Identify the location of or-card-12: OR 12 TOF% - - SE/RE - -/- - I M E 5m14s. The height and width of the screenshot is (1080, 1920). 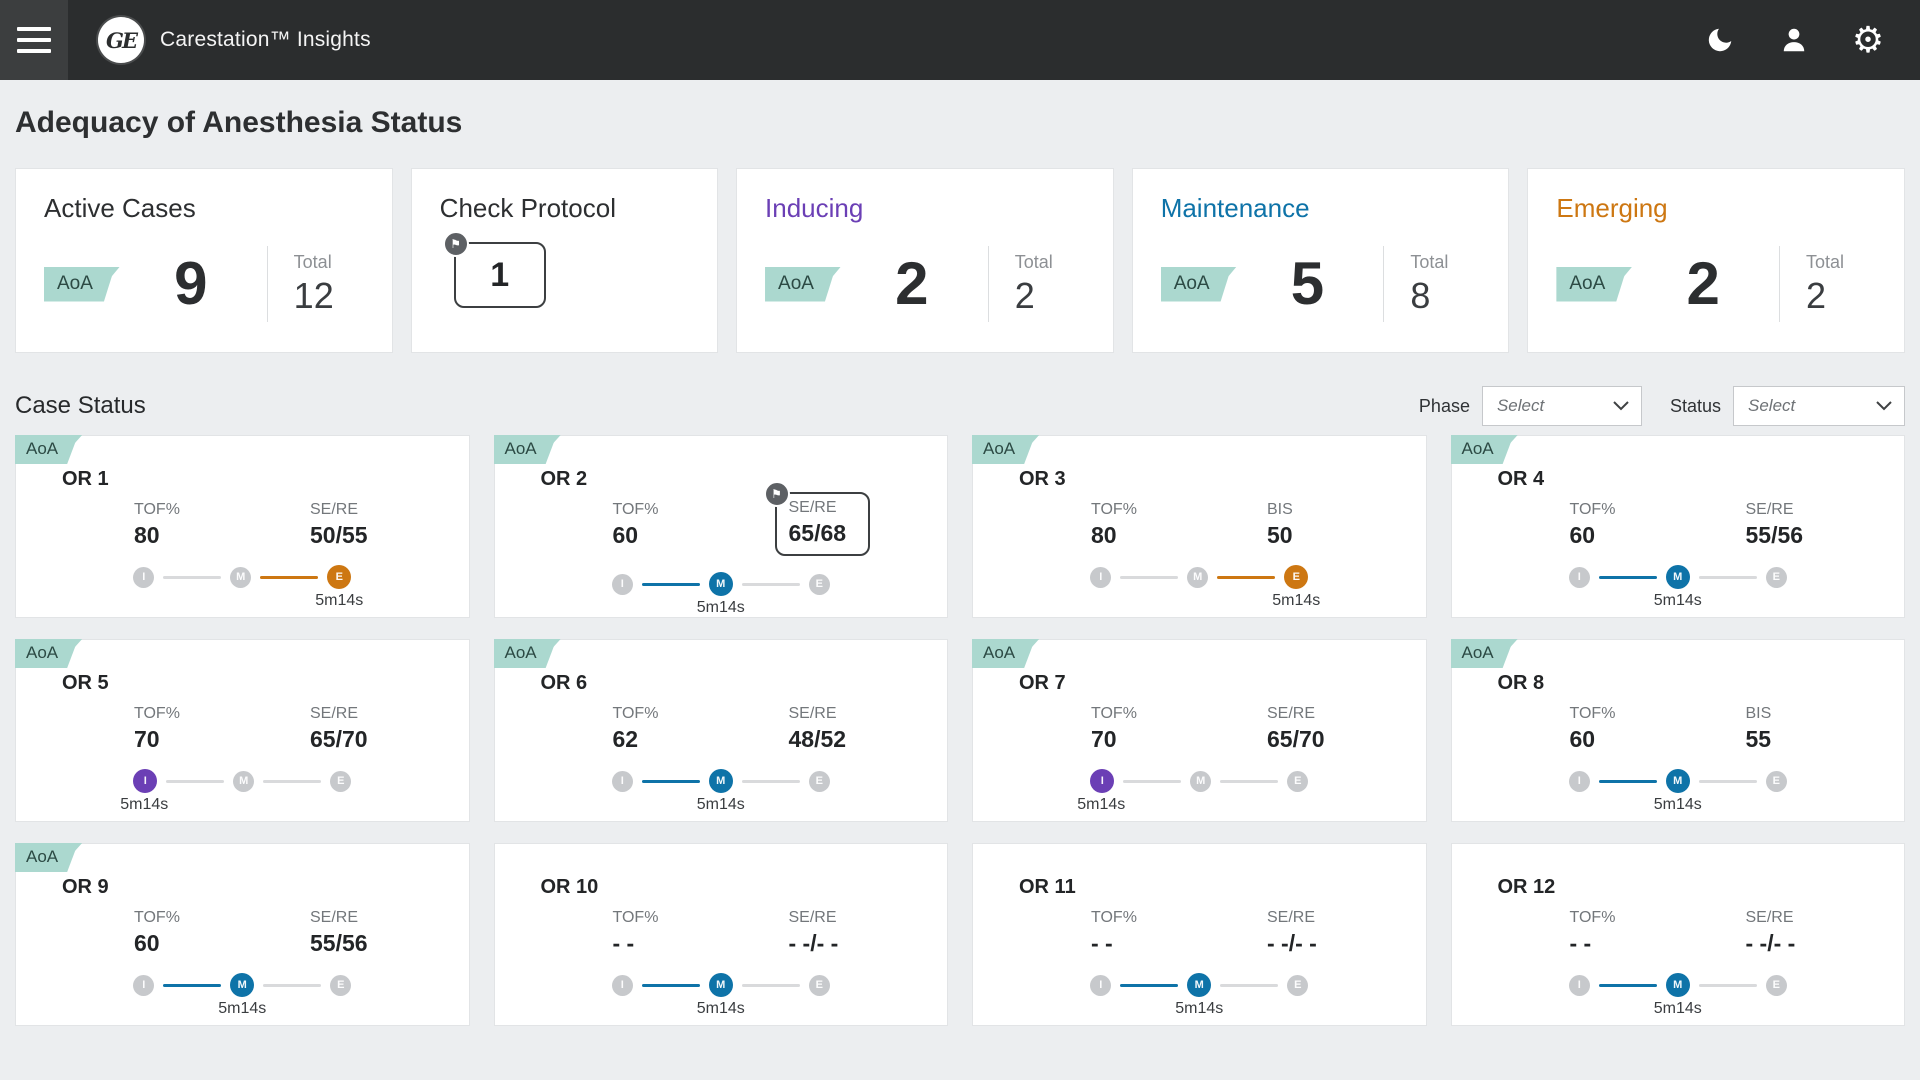
(1677, 934).